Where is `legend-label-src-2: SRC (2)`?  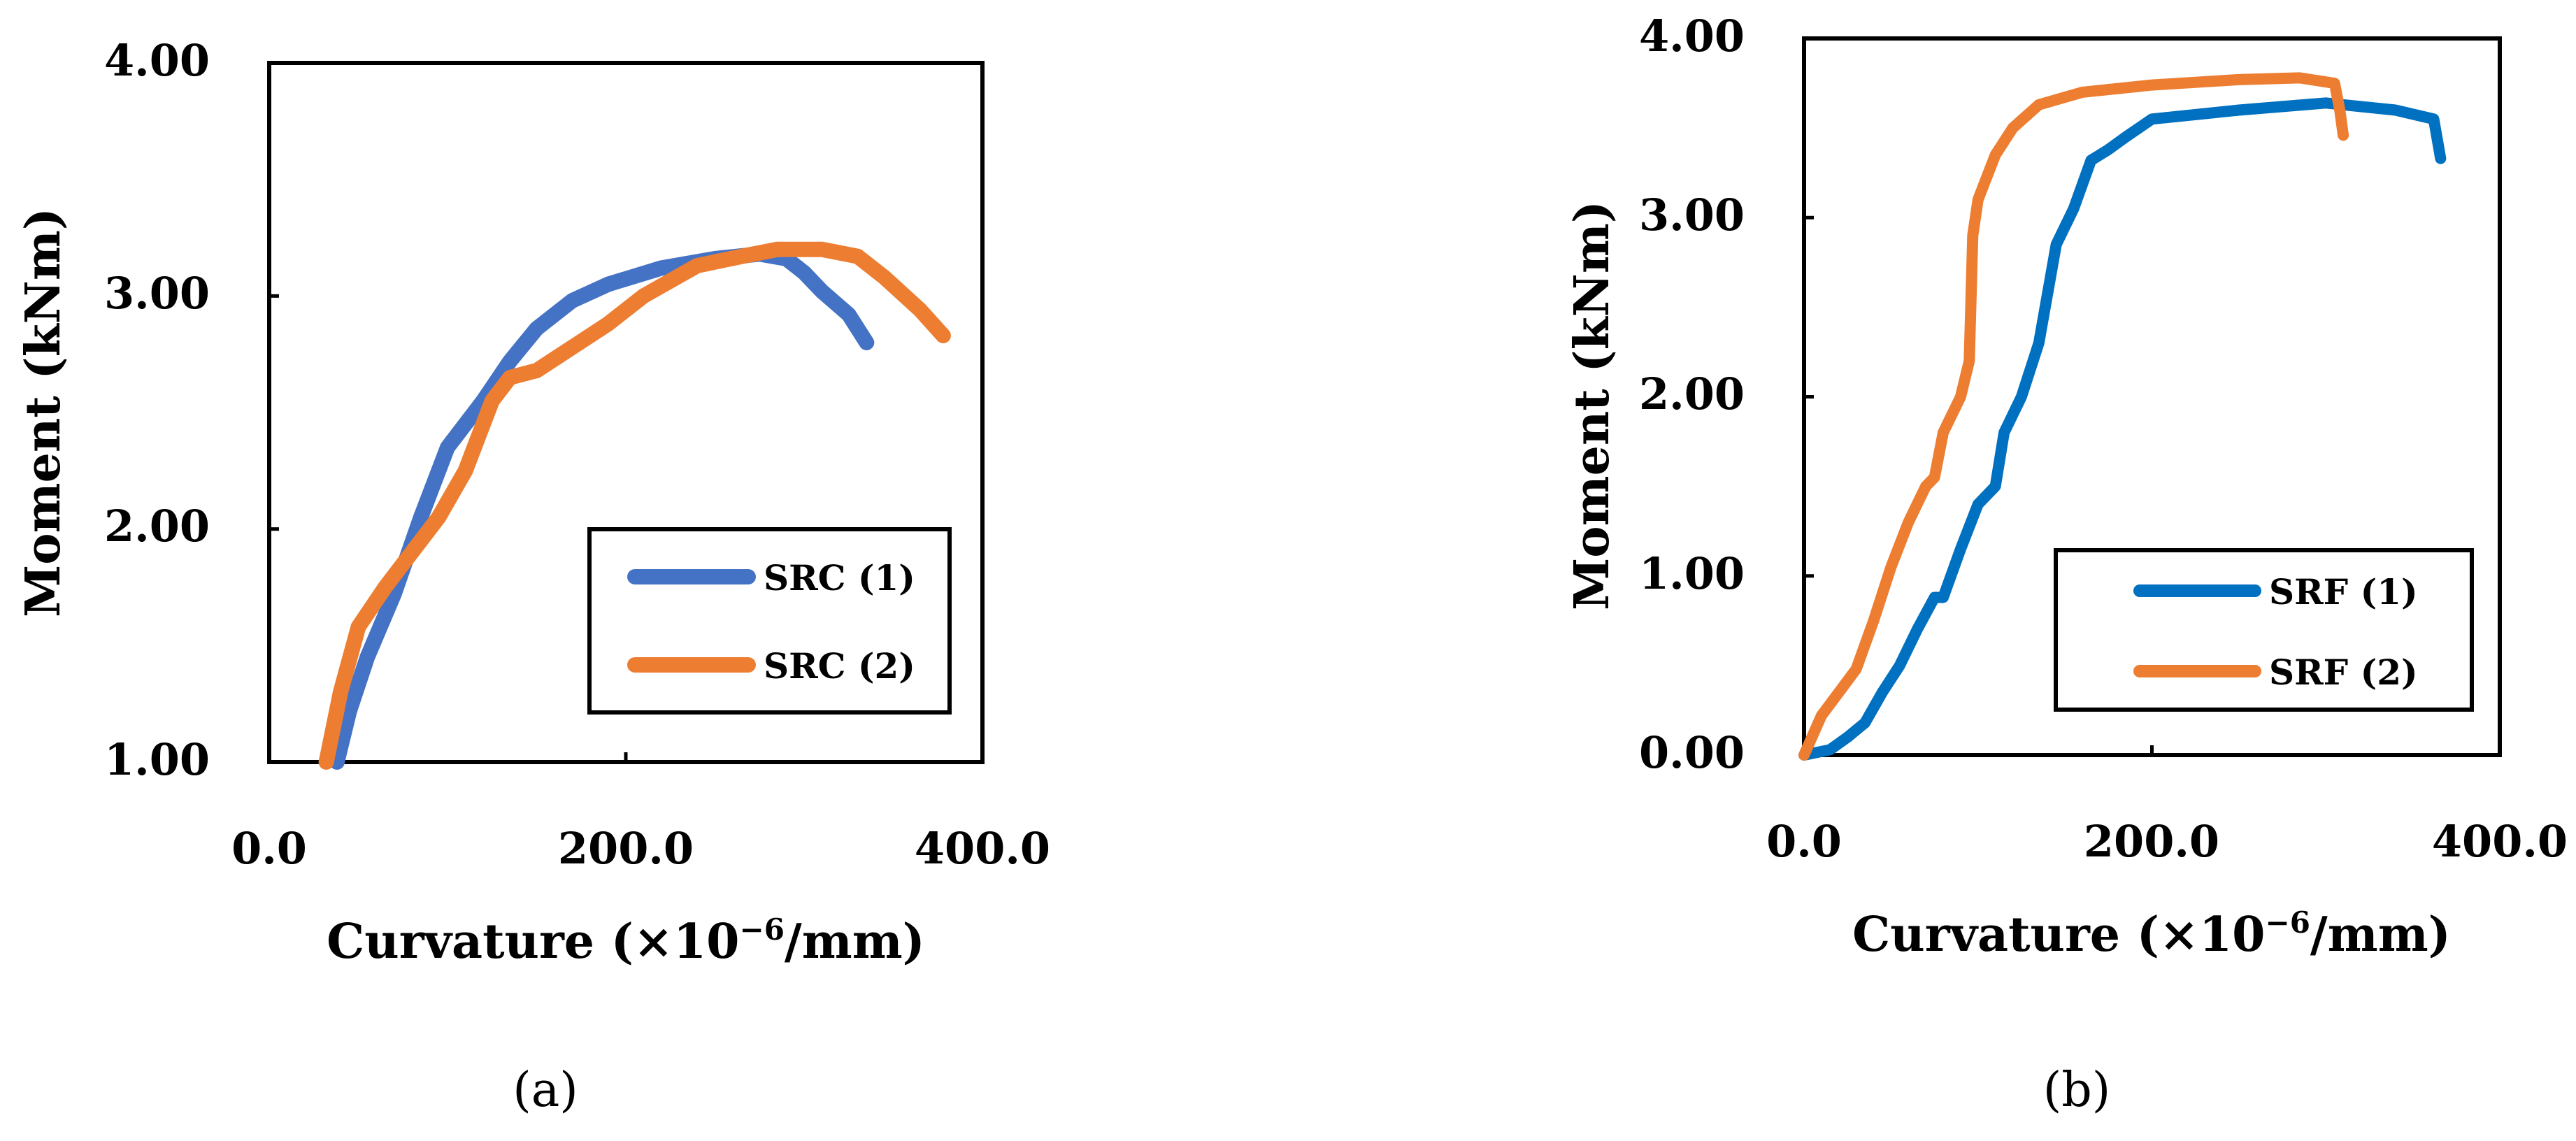
legend-label-src-2: SRC (2) is located at coordinates (839, 666).